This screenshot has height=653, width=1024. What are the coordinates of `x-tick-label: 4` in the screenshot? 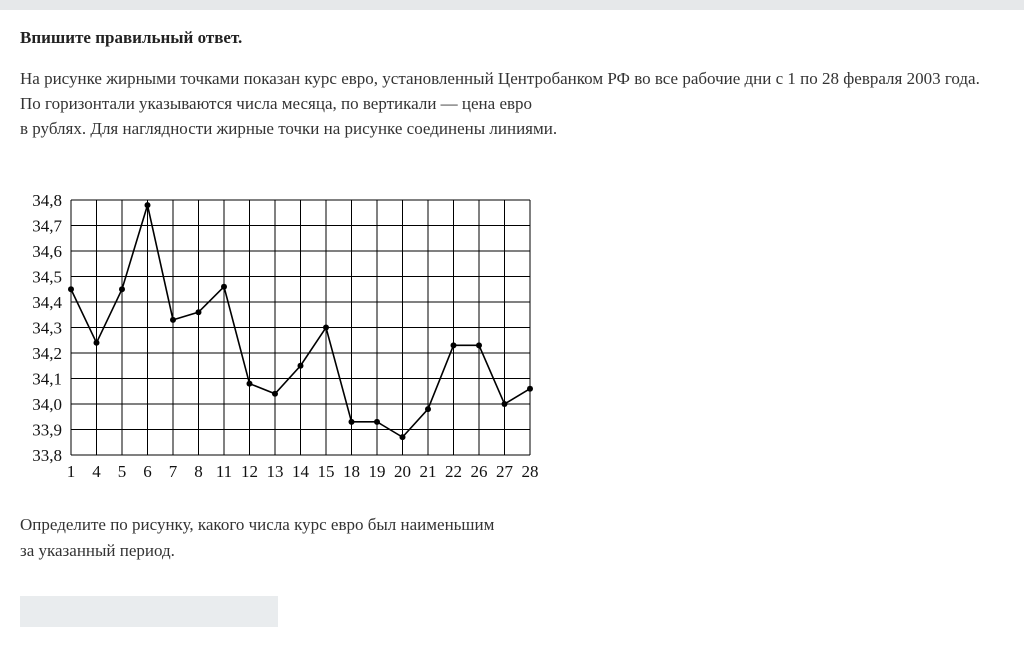 It's located at (96, 471).